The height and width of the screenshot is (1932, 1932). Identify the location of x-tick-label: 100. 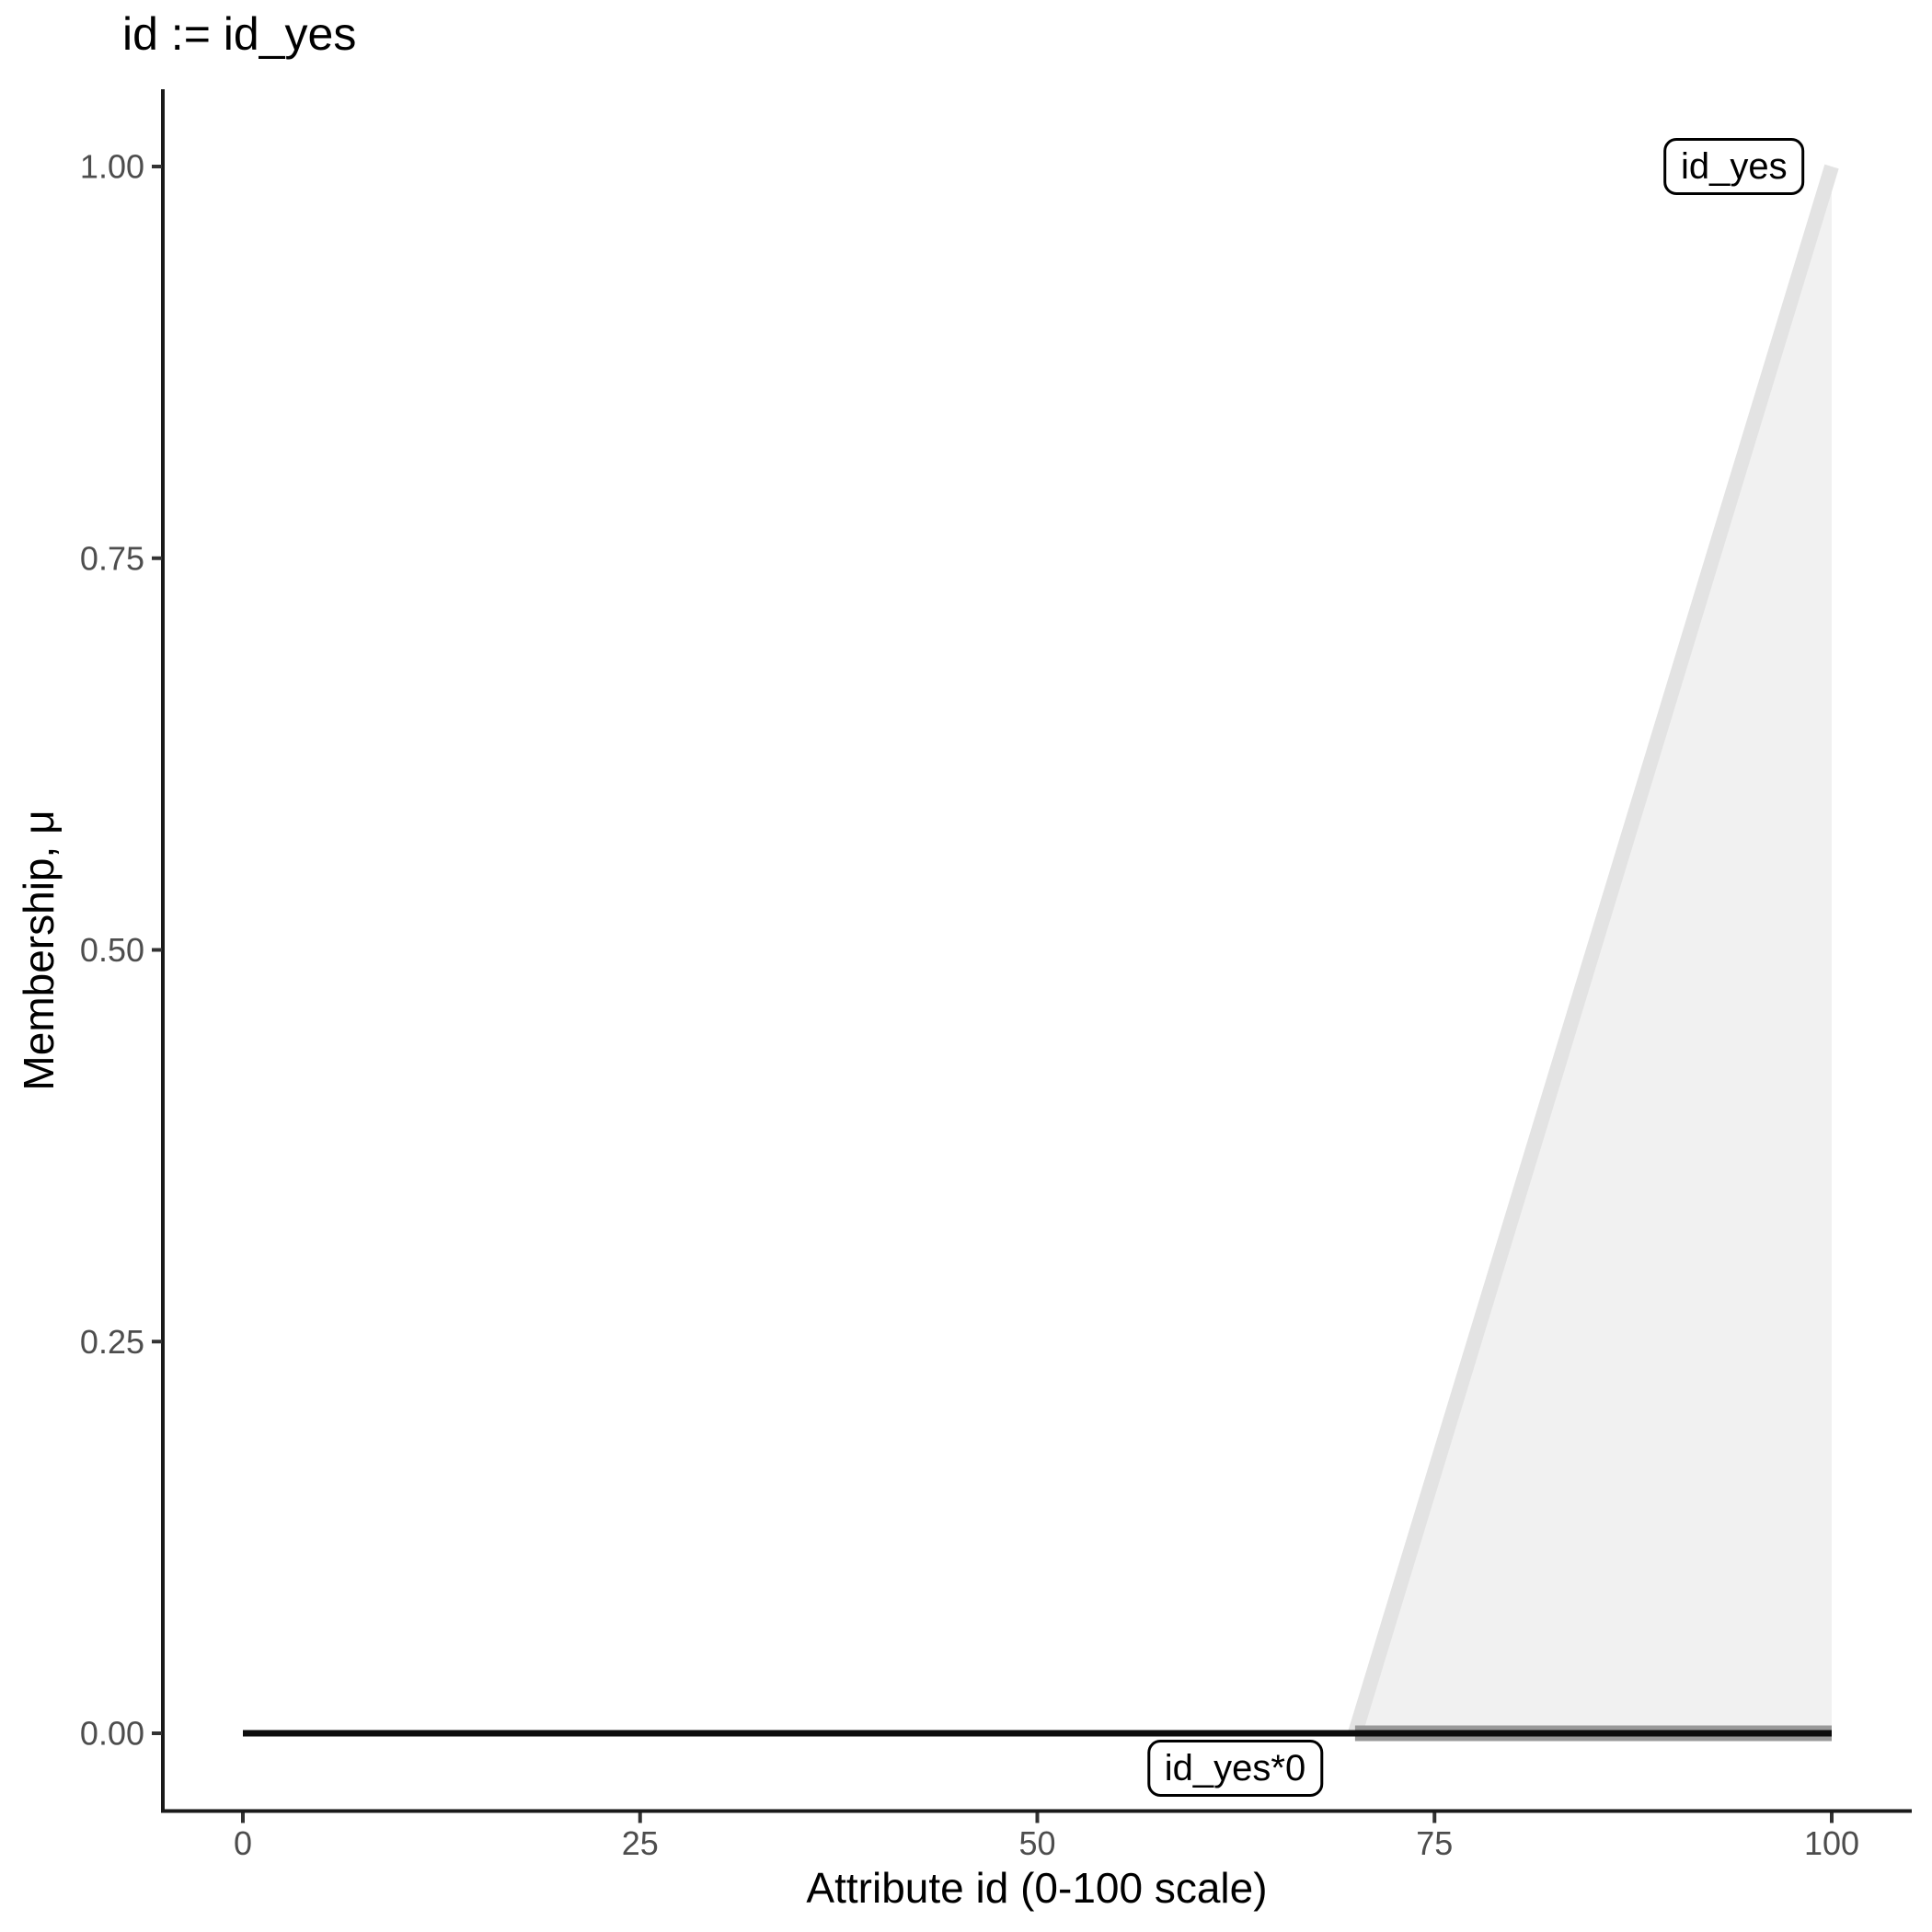
(1831, 1843).